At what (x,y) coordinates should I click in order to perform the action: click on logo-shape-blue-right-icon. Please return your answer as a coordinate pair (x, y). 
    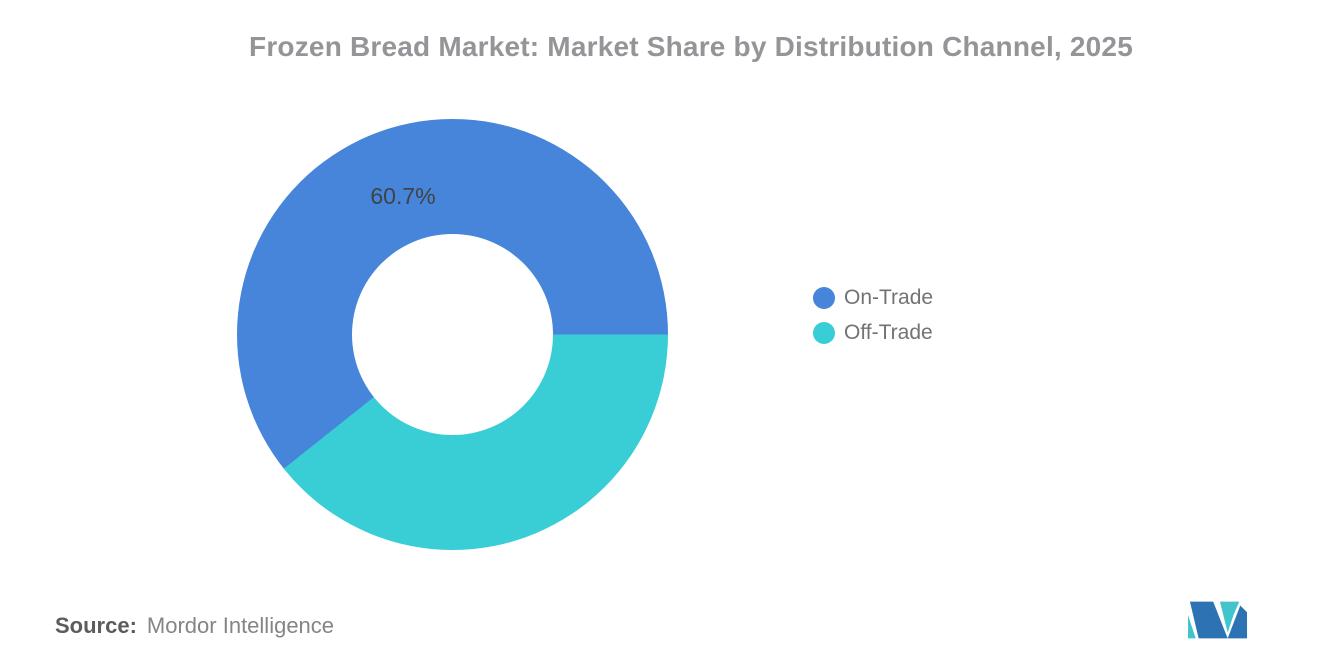
    Looking at the image, I should click on (1237, 622).